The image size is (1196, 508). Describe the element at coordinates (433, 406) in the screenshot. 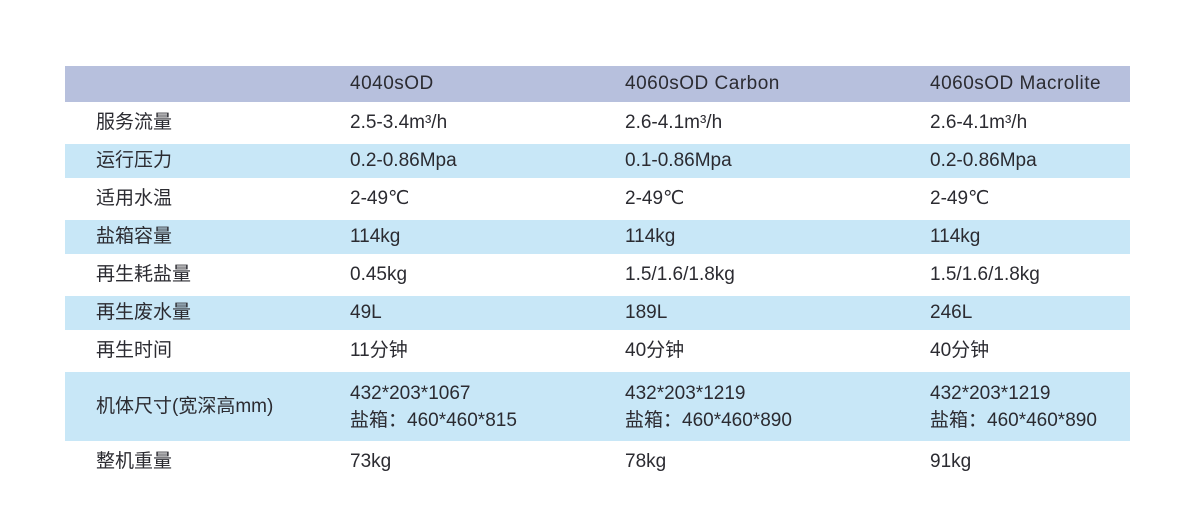

I see `value-cell: 432*203*1067 盐箱：460*460*815` at that location.